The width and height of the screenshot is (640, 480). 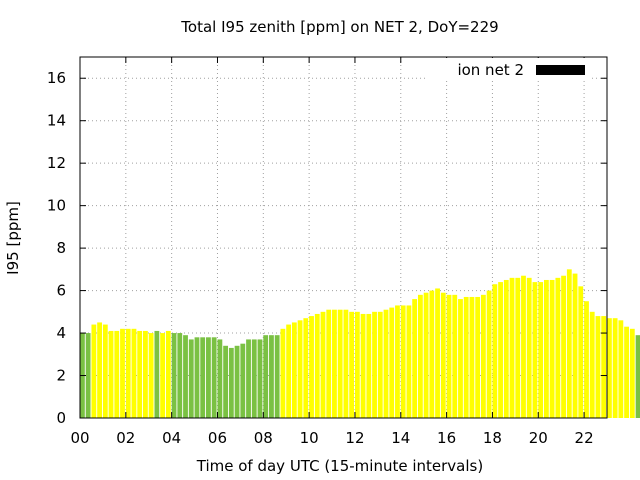 What do you see at coordinates (125, 438) in the screenshot?
I see `x-tick-label: 02` at bounding box center [125, 438].